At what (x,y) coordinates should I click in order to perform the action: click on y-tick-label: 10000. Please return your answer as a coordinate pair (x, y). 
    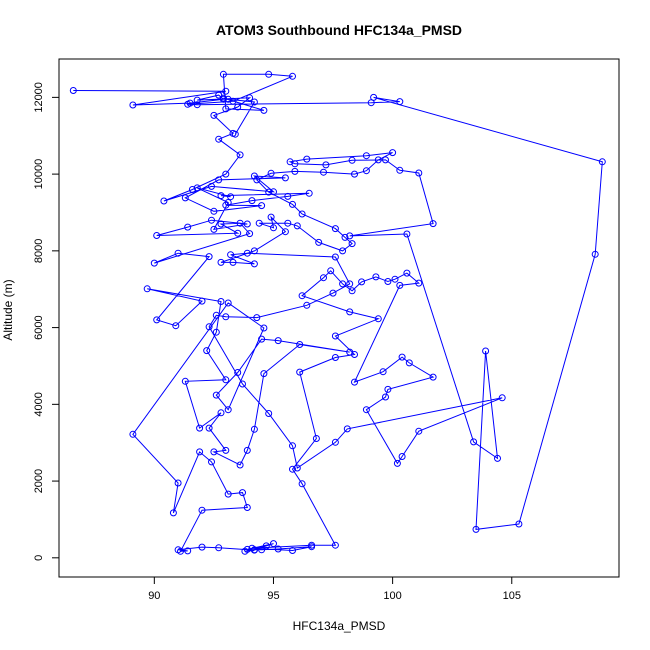
    Looking at the image, I should click on (39, 174).